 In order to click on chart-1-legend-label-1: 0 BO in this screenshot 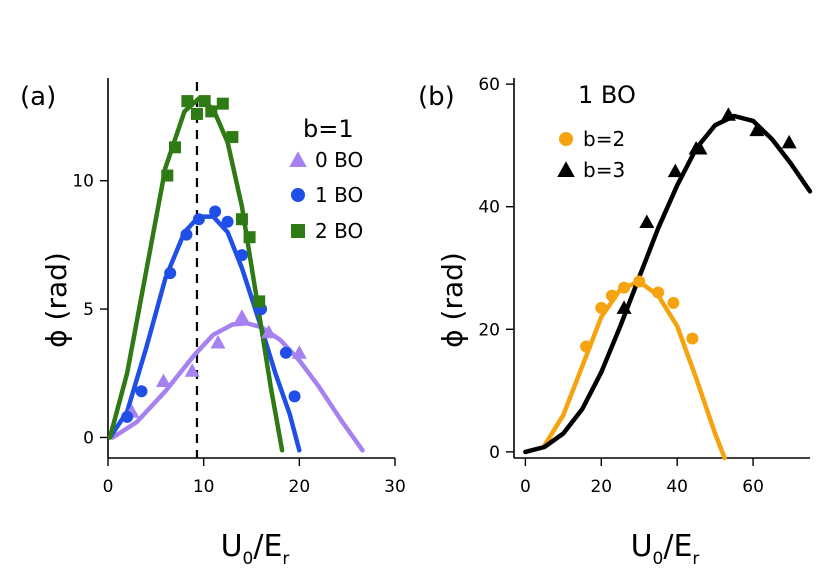, I will do `click(339, 160)`.